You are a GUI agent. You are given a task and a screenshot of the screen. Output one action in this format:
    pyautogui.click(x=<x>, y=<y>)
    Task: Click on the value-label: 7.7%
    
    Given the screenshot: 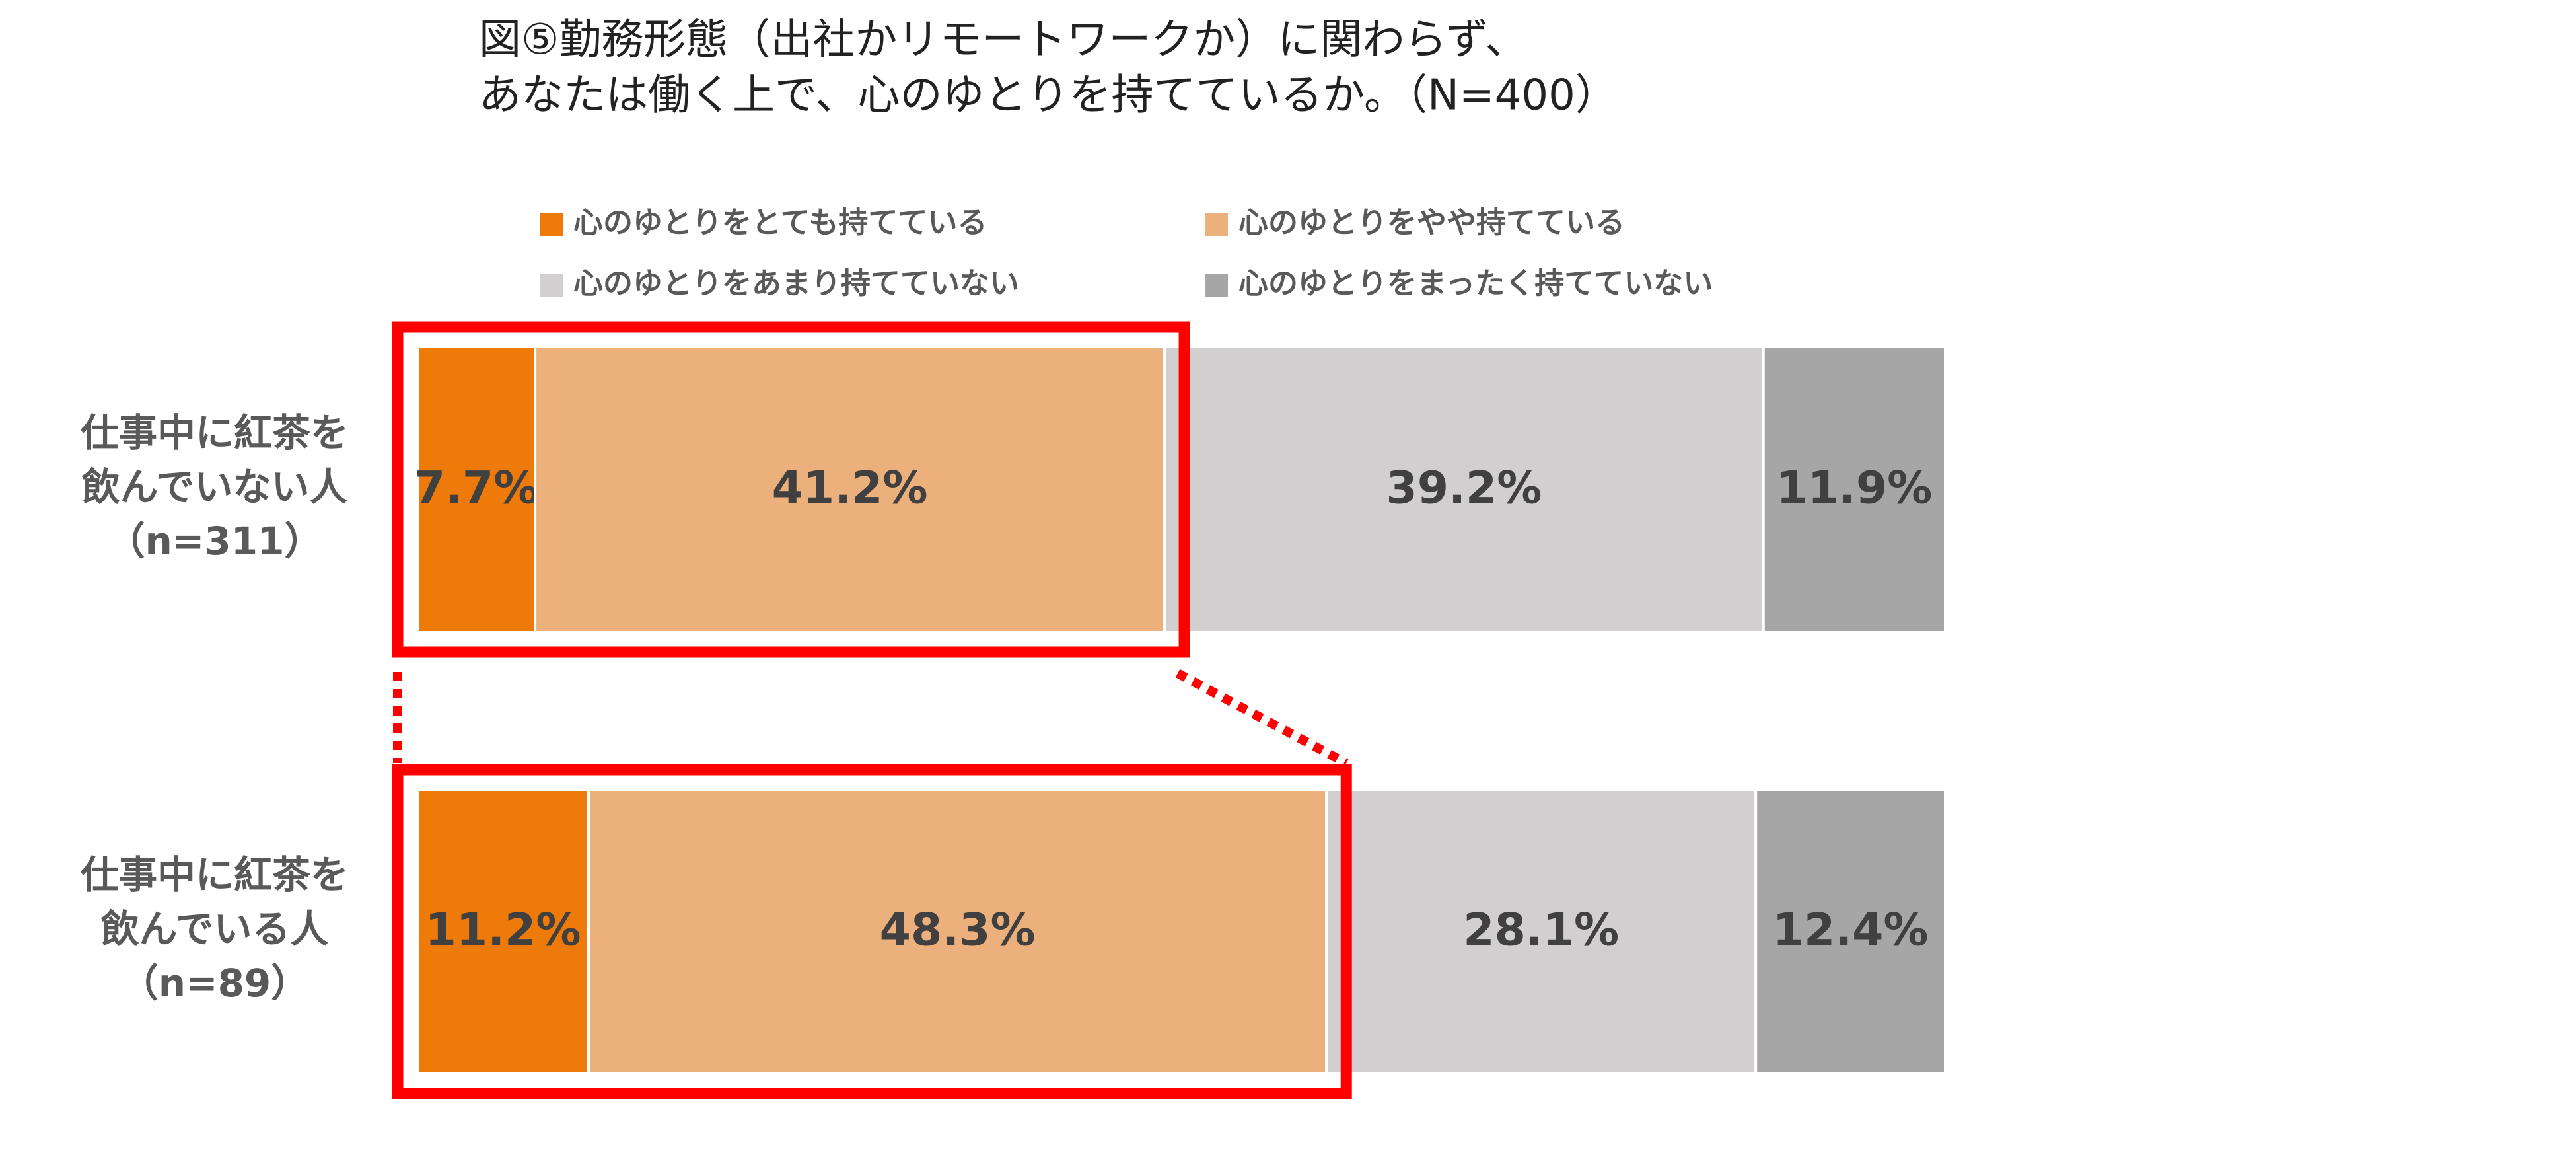 What is the action you would take?
    pyautogui.click(x=477, y=489)
    